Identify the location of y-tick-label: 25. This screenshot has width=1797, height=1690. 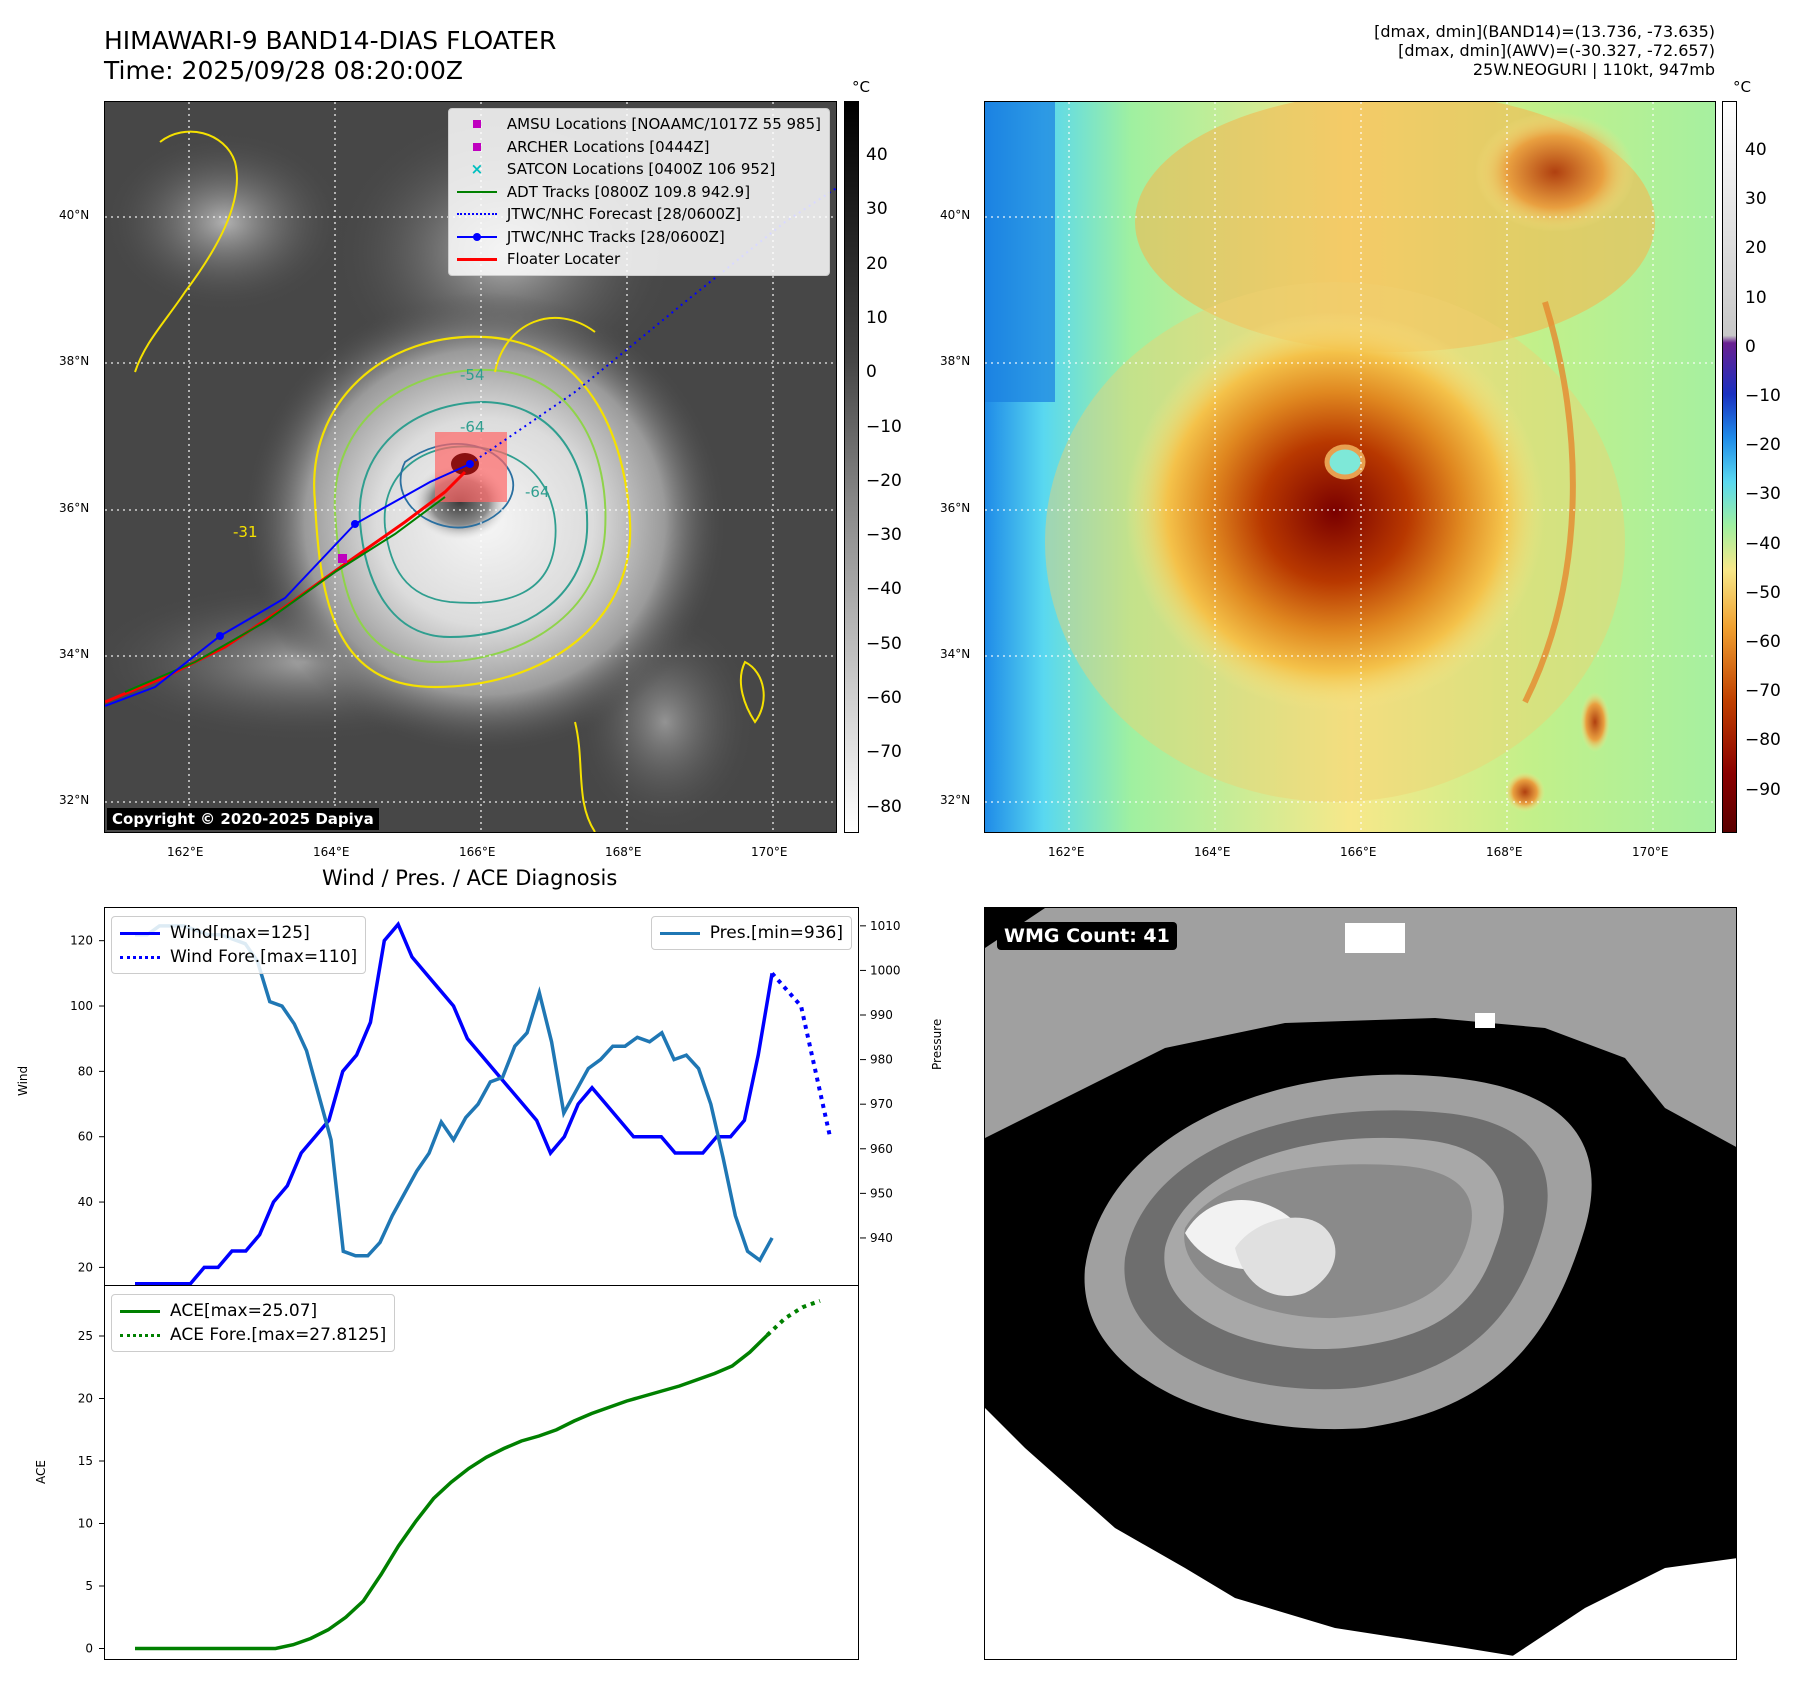
(85, 1336).